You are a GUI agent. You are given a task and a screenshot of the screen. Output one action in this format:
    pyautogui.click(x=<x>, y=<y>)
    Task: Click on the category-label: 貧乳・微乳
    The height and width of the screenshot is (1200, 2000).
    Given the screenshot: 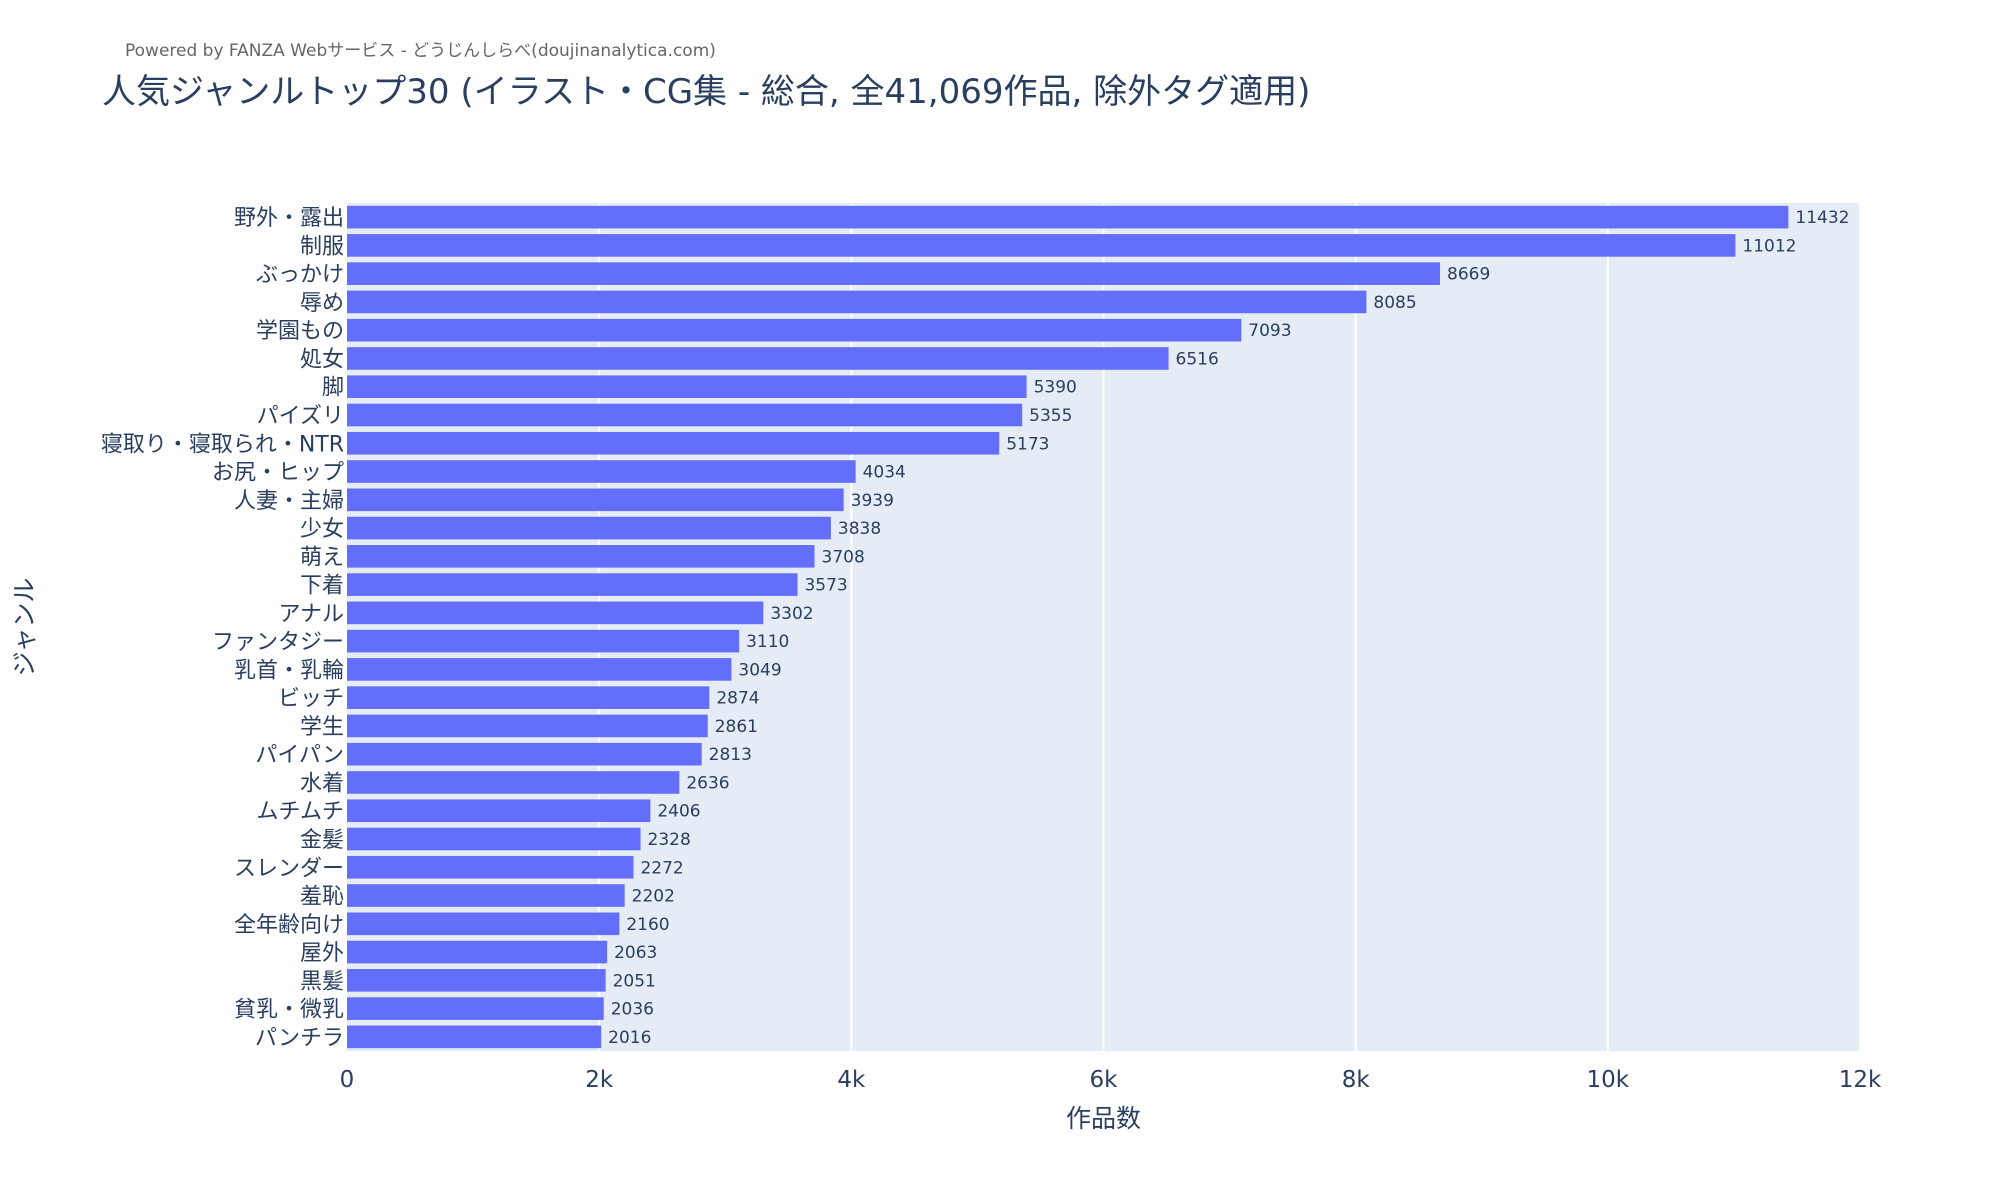 What is the action you would take?
    pyautogui.click(x=289, y=1010)
    